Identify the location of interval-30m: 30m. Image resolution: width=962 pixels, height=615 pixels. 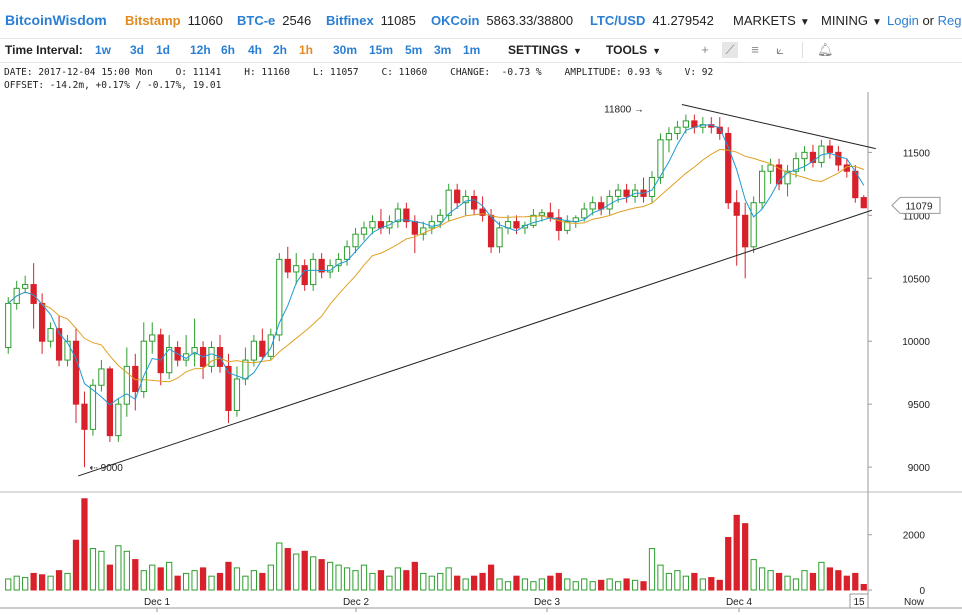
(345, 50).